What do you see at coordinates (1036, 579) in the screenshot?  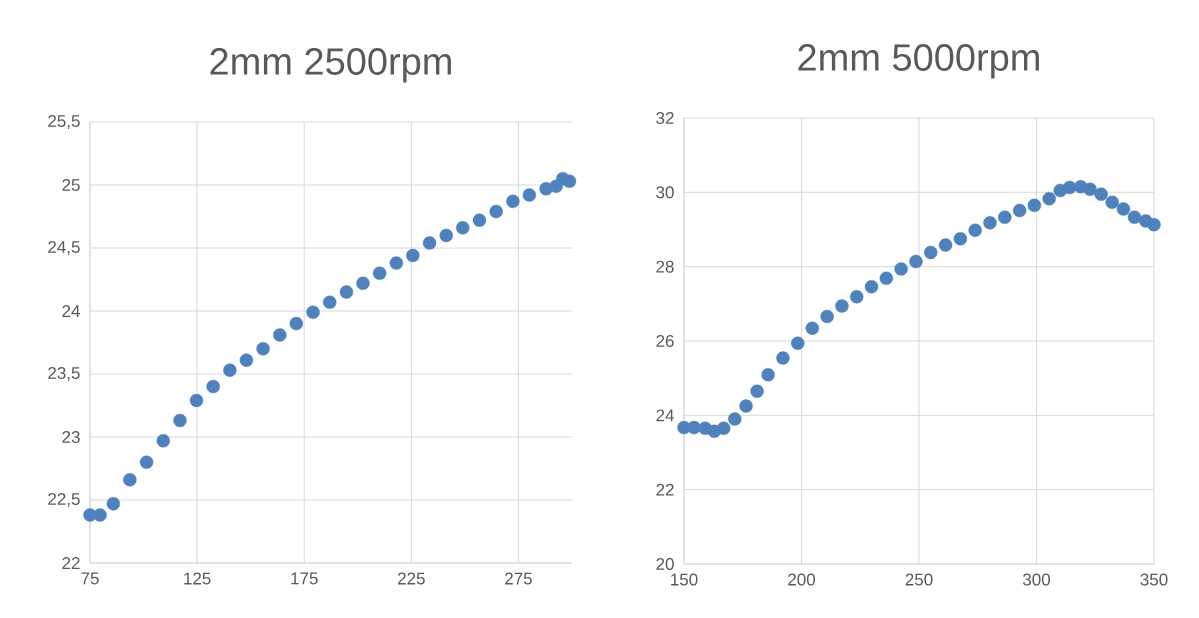 I see `x-tick-label: 300` at bounding box center [1036, 579].